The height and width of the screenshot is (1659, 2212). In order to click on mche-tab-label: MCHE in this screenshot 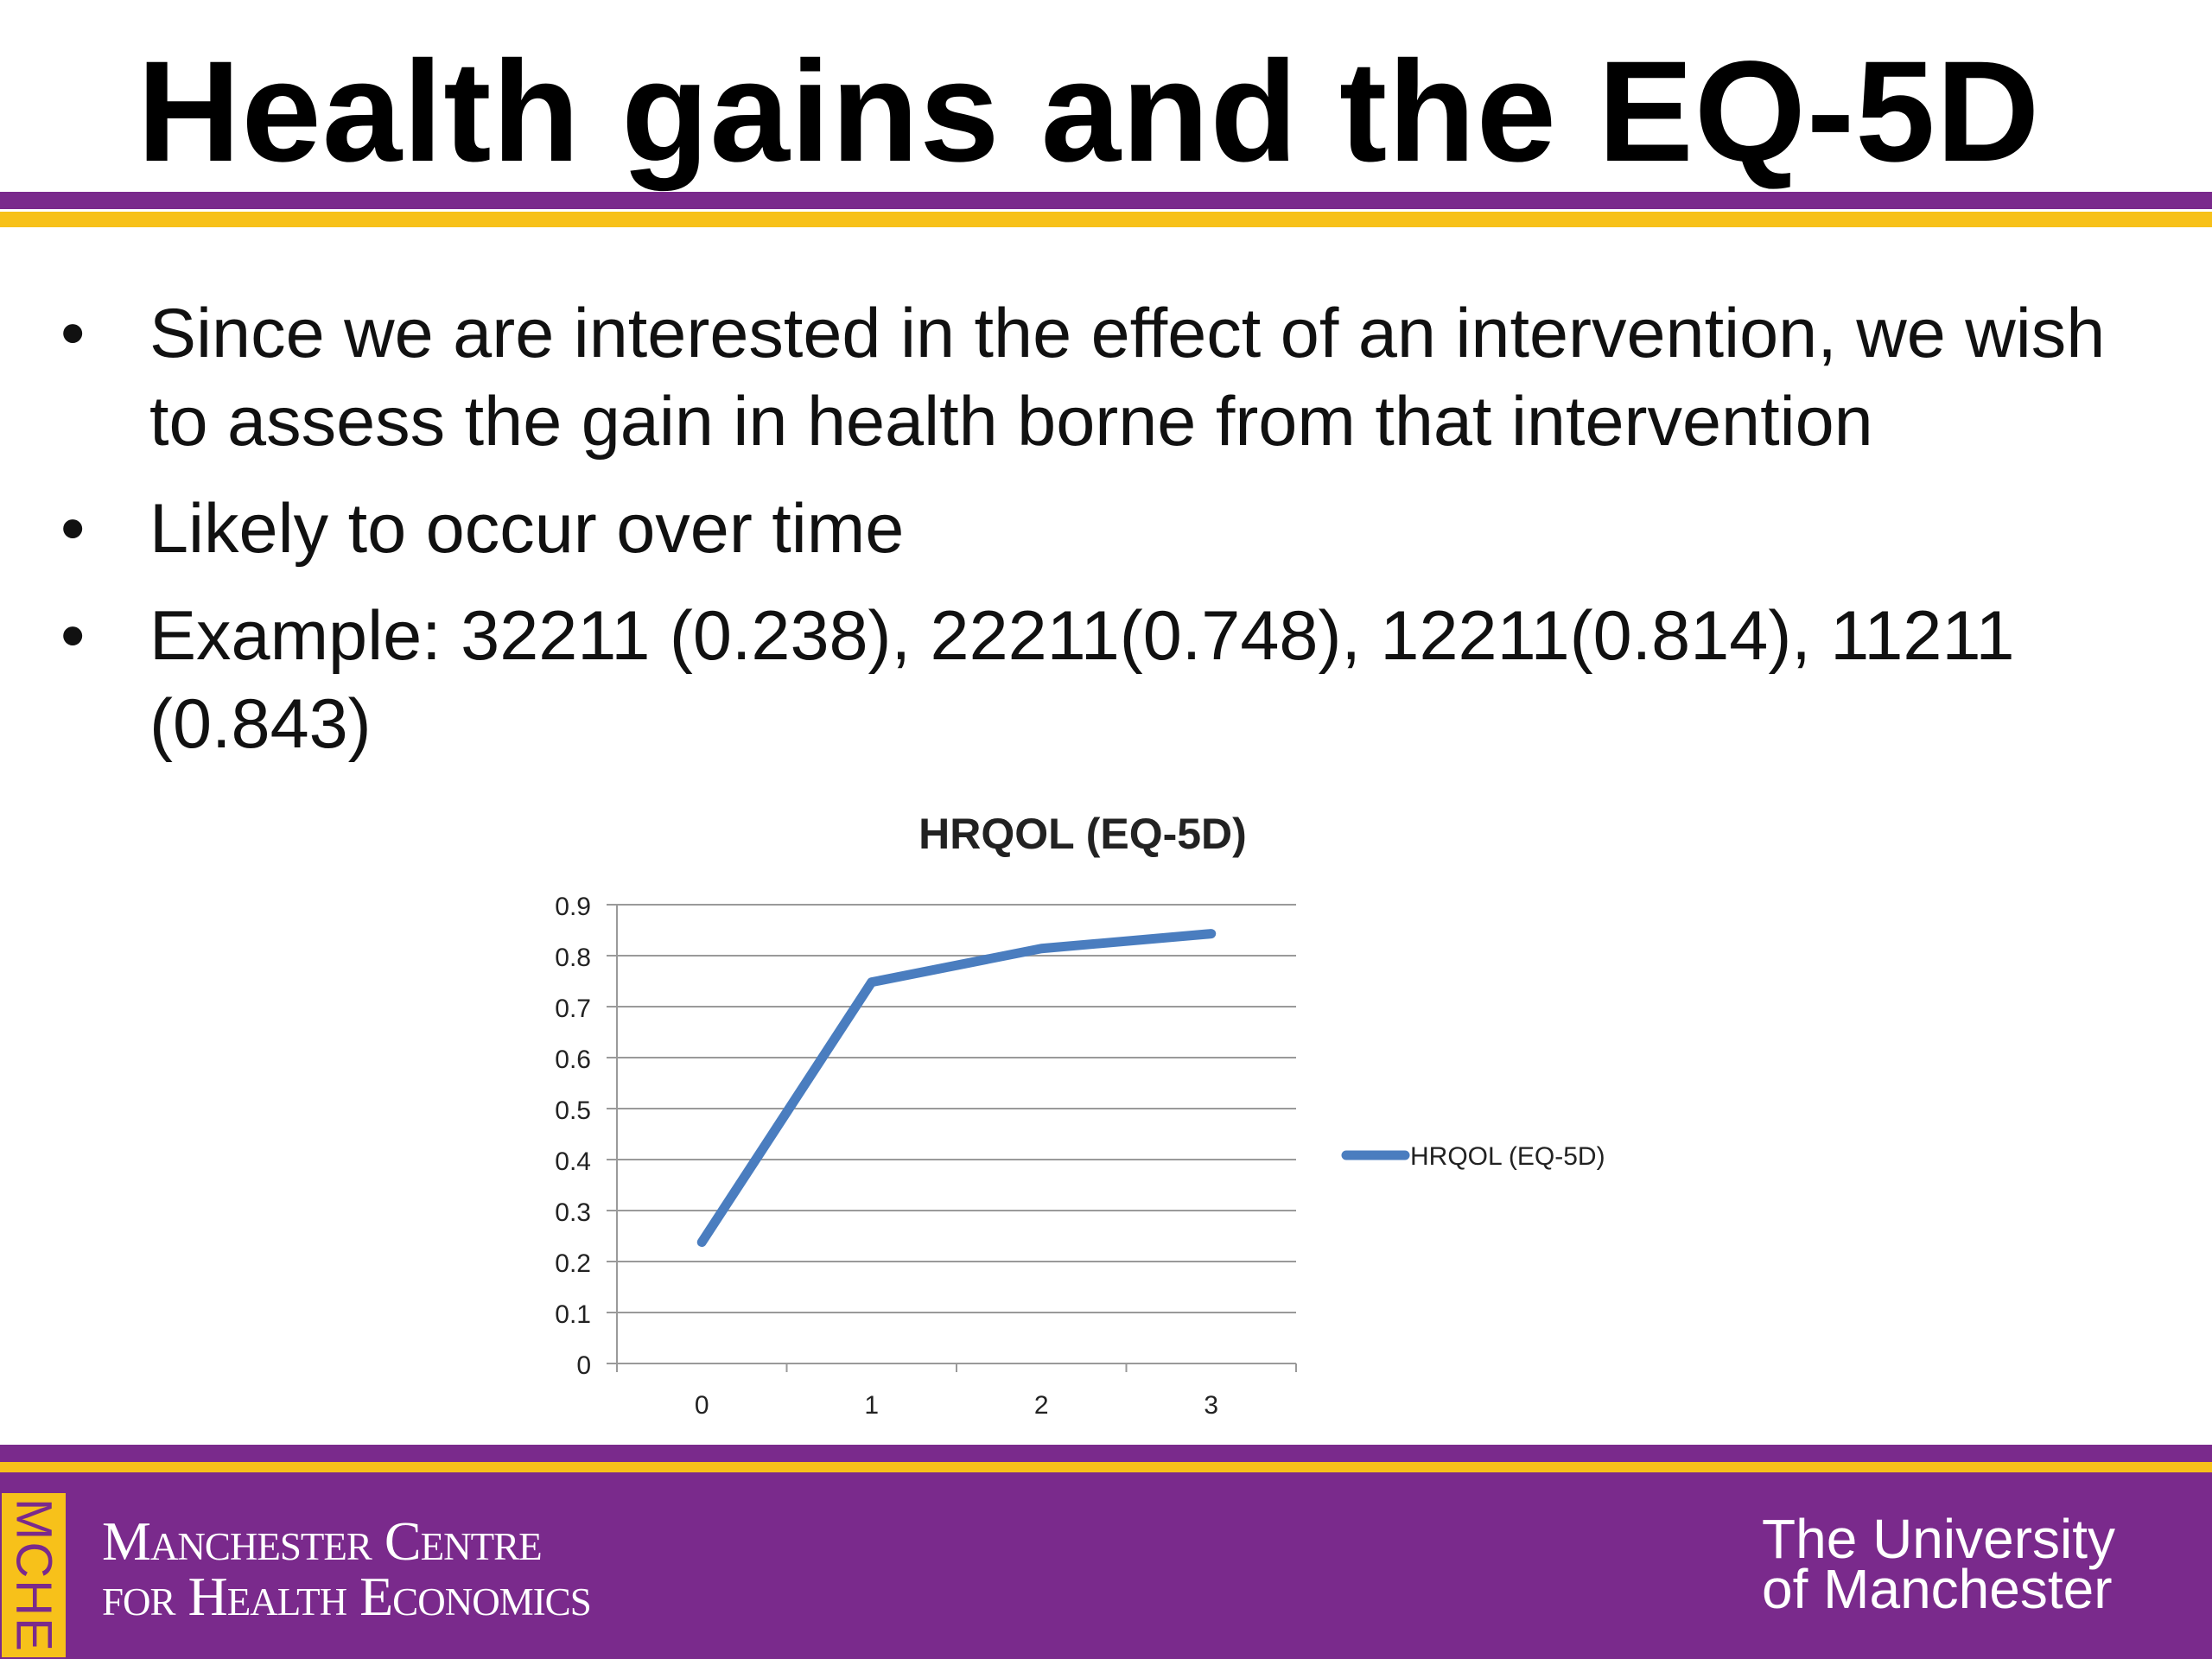, I will do `click(33, 1575)`.